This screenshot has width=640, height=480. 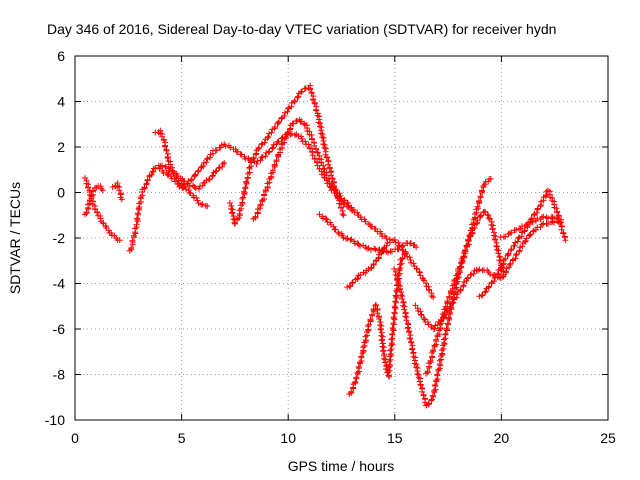 I want to click on y-tick-label: 2, so click(x=61, y=147).